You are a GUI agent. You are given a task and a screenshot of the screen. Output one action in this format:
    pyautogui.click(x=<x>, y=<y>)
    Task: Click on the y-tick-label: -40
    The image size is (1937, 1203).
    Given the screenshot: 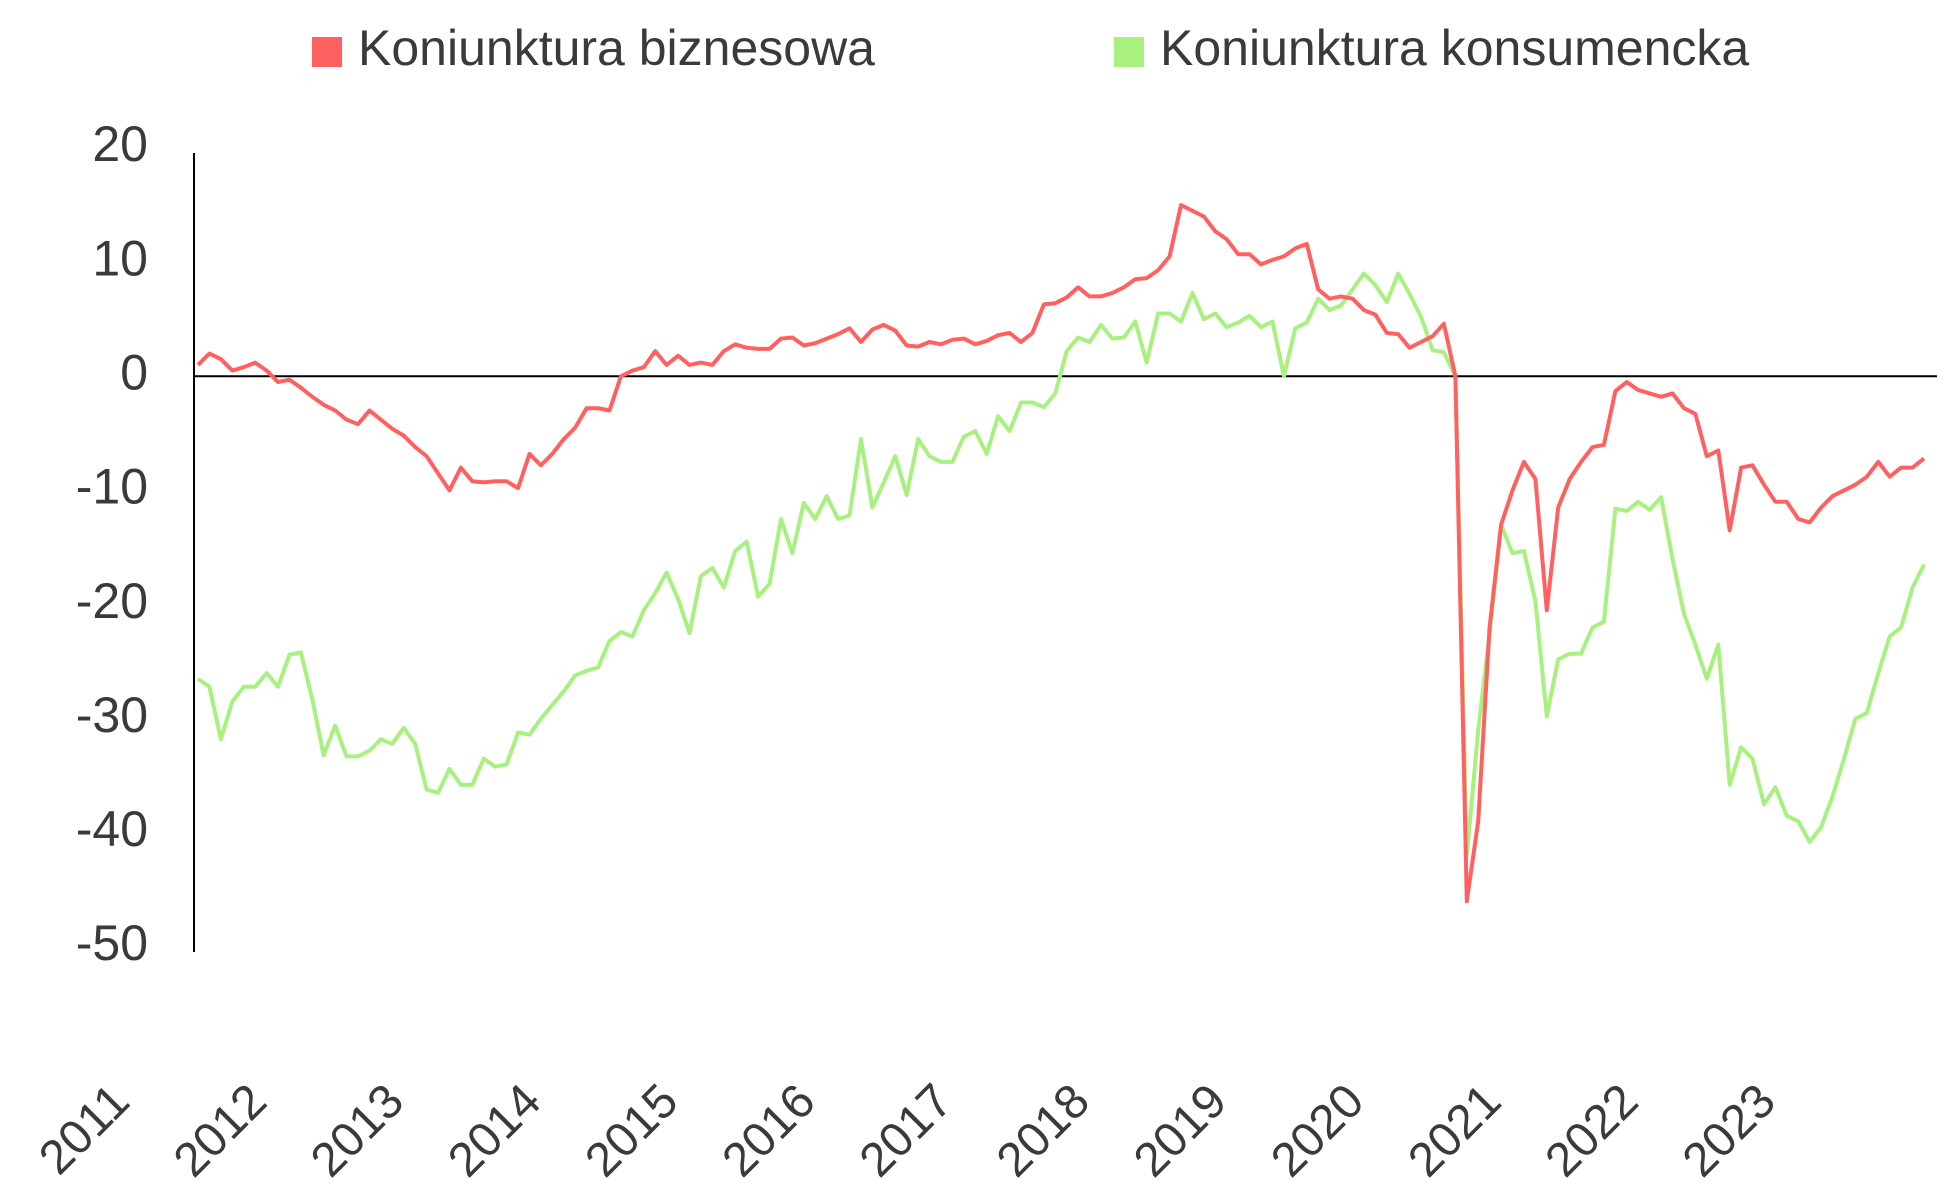 What is the action you would take?
    pyautogui.click(x=112, y=829)
    